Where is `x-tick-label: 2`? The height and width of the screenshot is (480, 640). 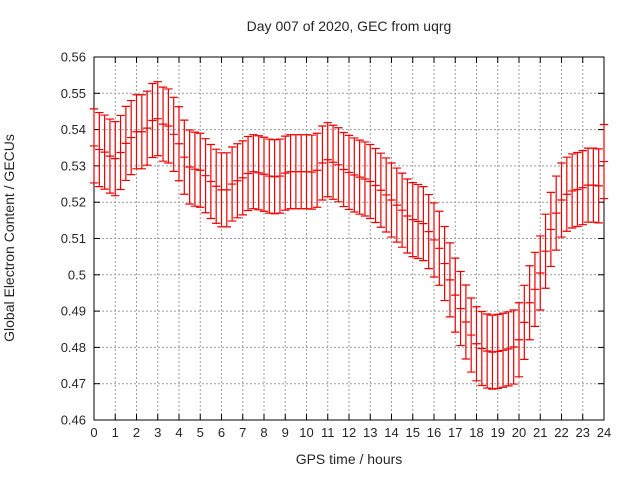 x-tick-label: 2 is located at coordinates (136, 432).